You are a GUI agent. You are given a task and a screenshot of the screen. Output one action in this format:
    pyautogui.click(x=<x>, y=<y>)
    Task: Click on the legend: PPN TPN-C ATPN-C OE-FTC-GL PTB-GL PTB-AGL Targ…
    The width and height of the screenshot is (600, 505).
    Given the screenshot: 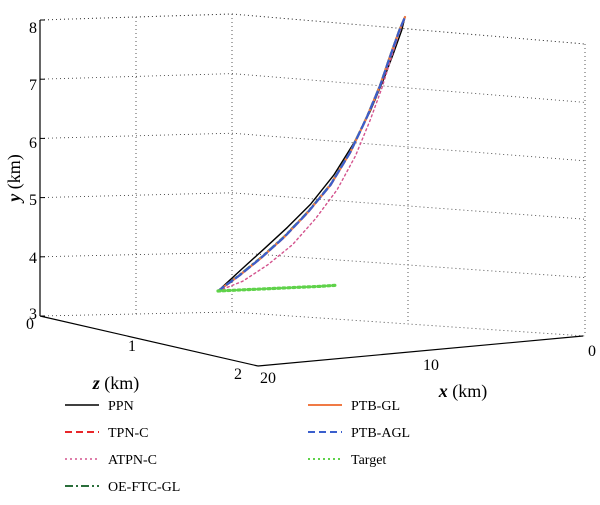 What is the action you would take?
    pyautogui.click(x=237, y=447)
    